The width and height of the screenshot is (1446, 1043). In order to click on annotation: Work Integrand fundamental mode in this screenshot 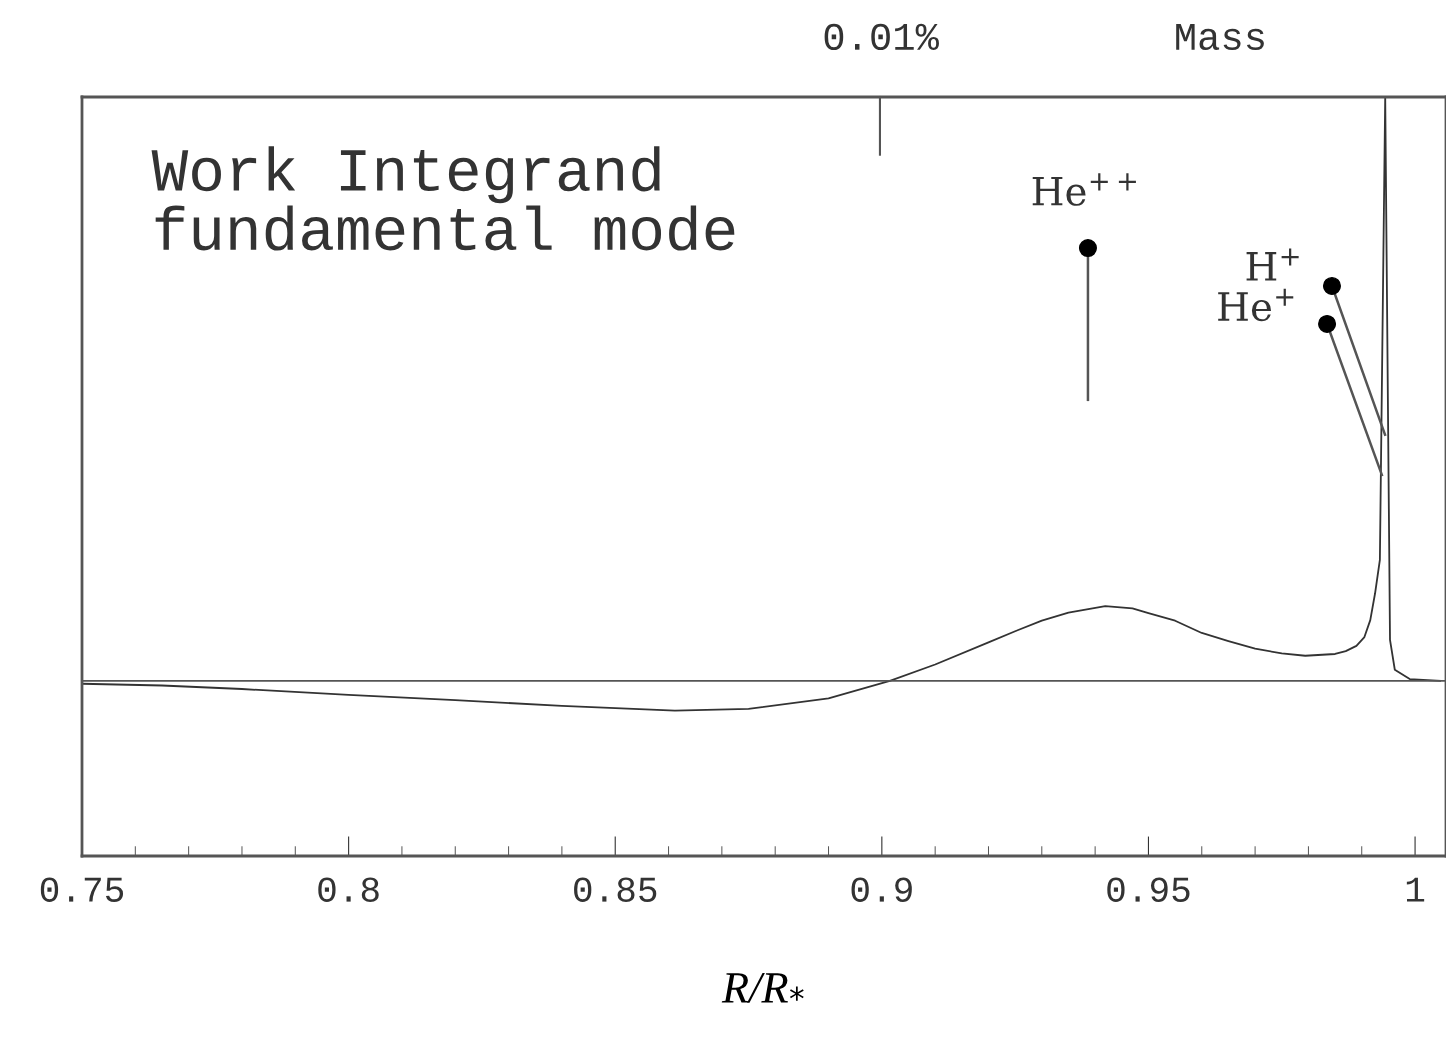, I will do `click(443, 198)`.